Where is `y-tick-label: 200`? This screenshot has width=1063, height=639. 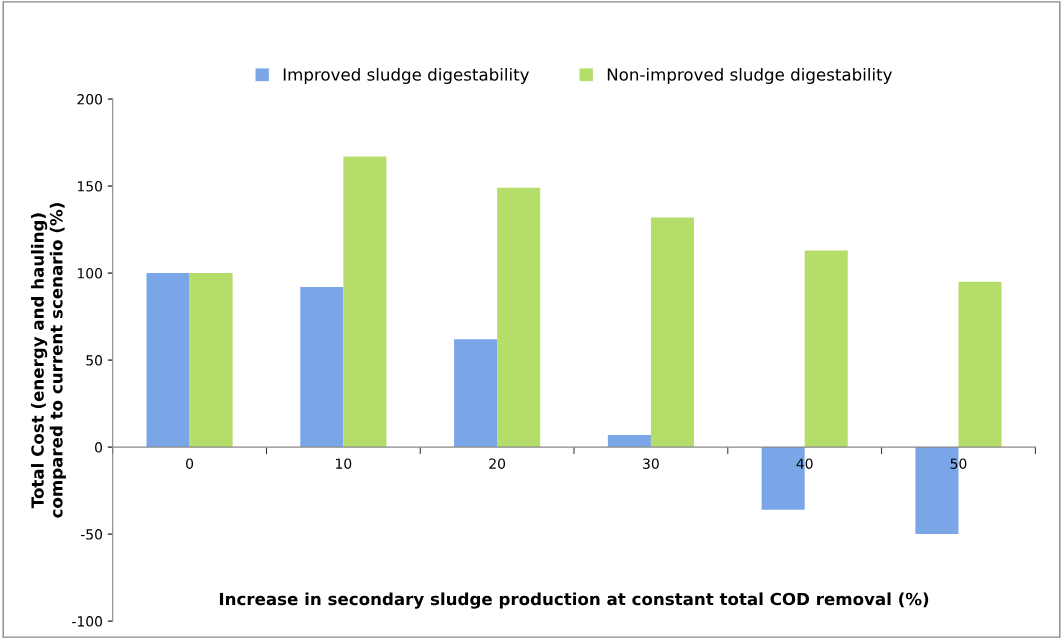
y-tick-label: 200 is located at coordinates (90, 99).